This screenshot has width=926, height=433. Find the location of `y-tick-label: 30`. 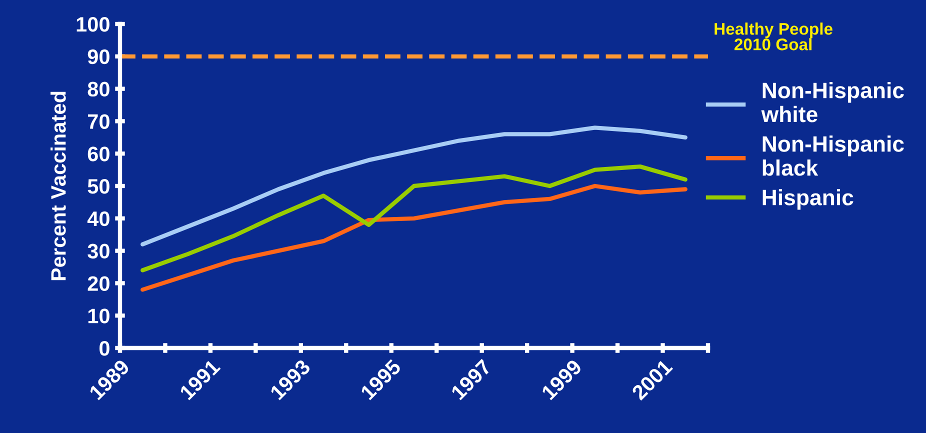

y-tick-label: 30 is located at coordinates (99, 251).